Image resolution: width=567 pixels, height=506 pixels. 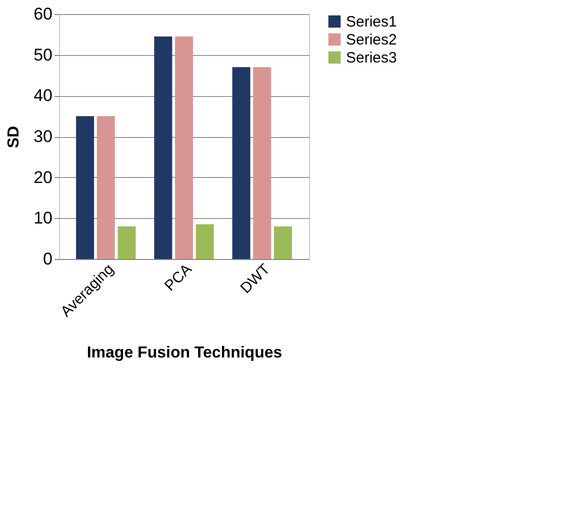 I want to click on y-tick-label: 30, so click(x=43, y=136).